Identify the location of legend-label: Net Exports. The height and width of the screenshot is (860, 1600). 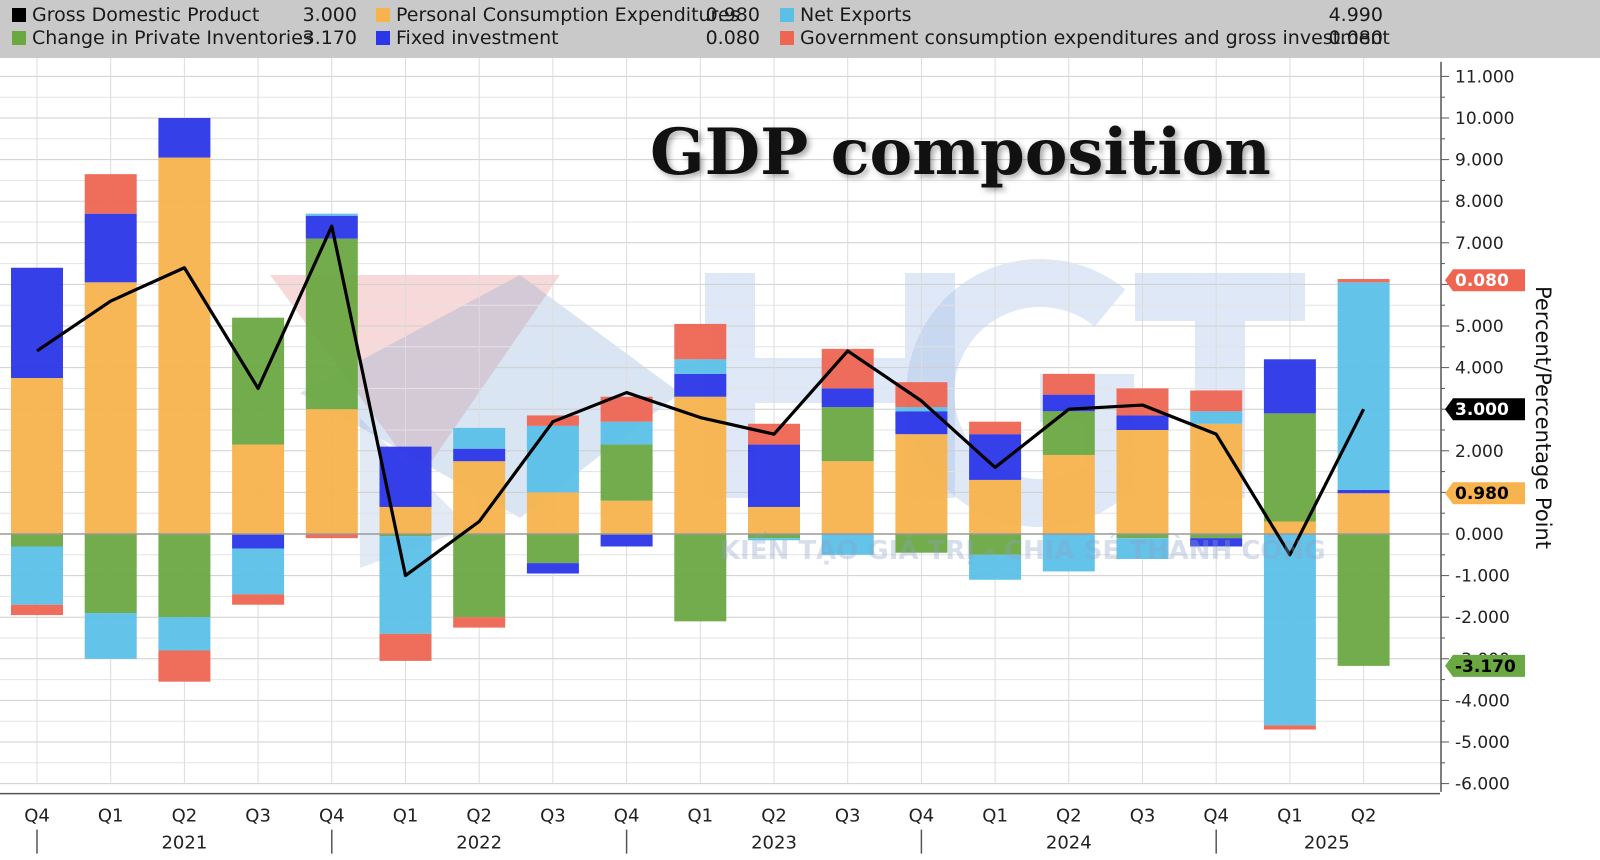
(856, 15).